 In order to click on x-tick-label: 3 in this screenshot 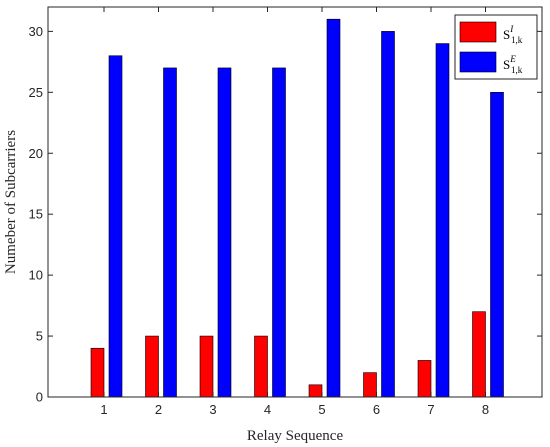, I will do `click(212, 409)`.